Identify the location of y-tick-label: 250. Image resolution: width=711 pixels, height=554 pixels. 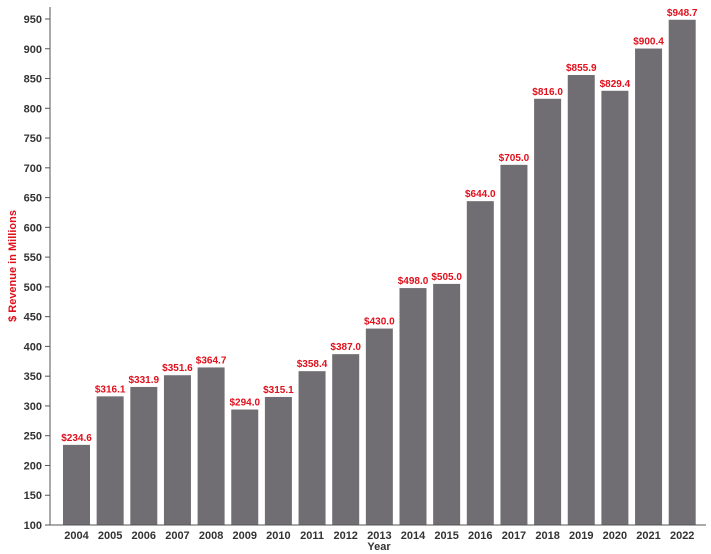
(33, 437).